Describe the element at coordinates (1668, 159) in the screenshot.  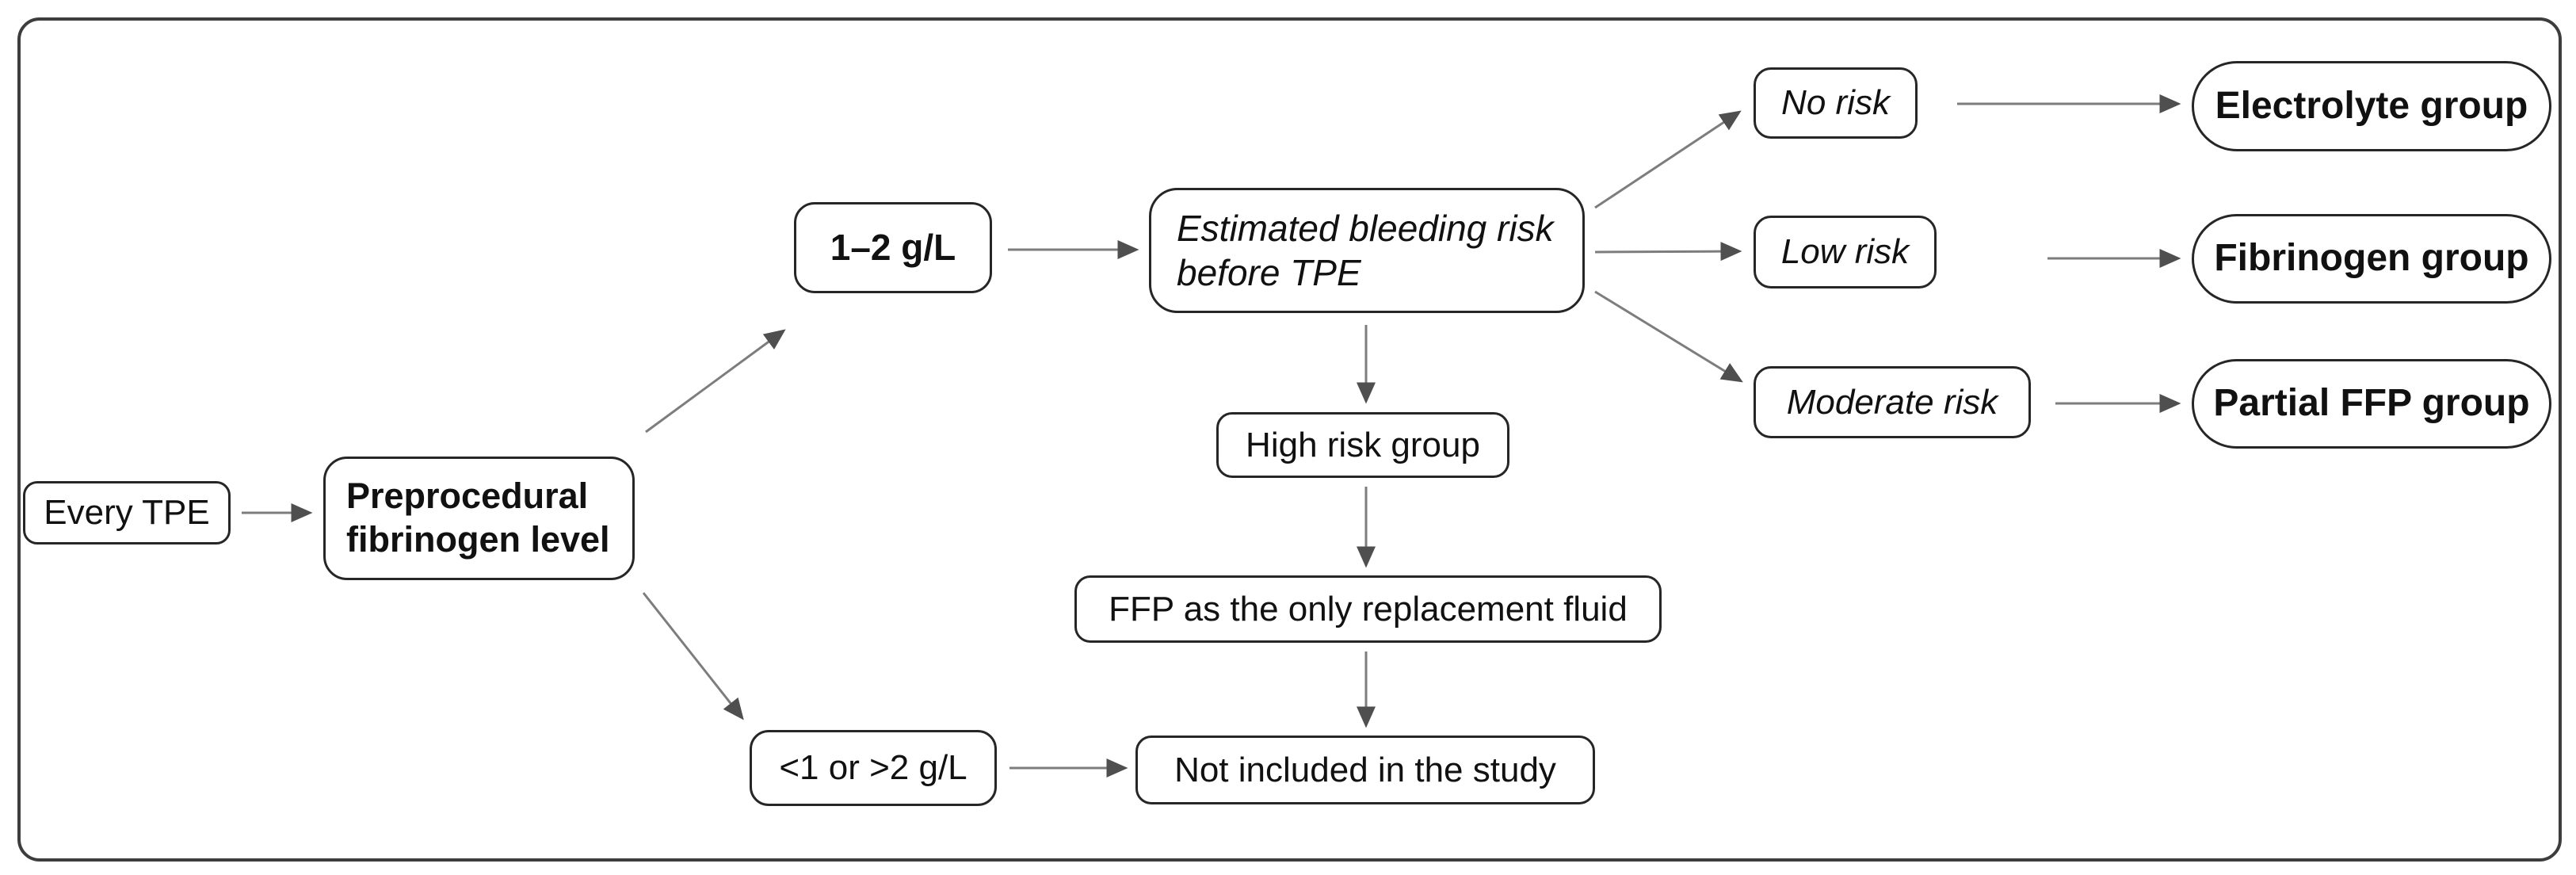
I see `arrow-estimated-to-no-risk` at that location.